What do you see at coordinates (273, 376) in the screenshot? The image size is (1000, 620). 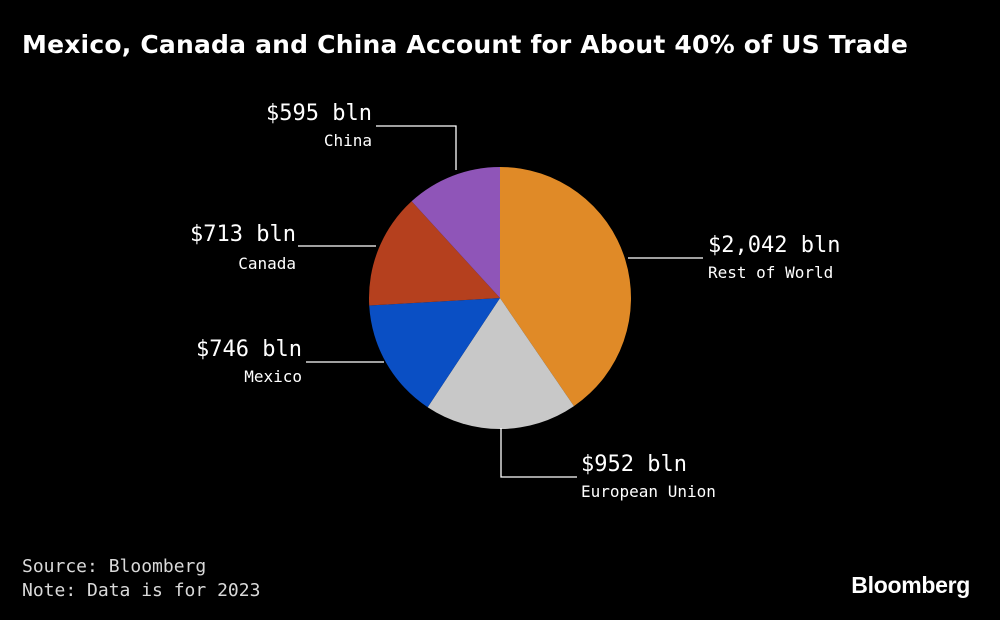 I see `slice-category-label: Mexico` at bounding box center [273, 376].